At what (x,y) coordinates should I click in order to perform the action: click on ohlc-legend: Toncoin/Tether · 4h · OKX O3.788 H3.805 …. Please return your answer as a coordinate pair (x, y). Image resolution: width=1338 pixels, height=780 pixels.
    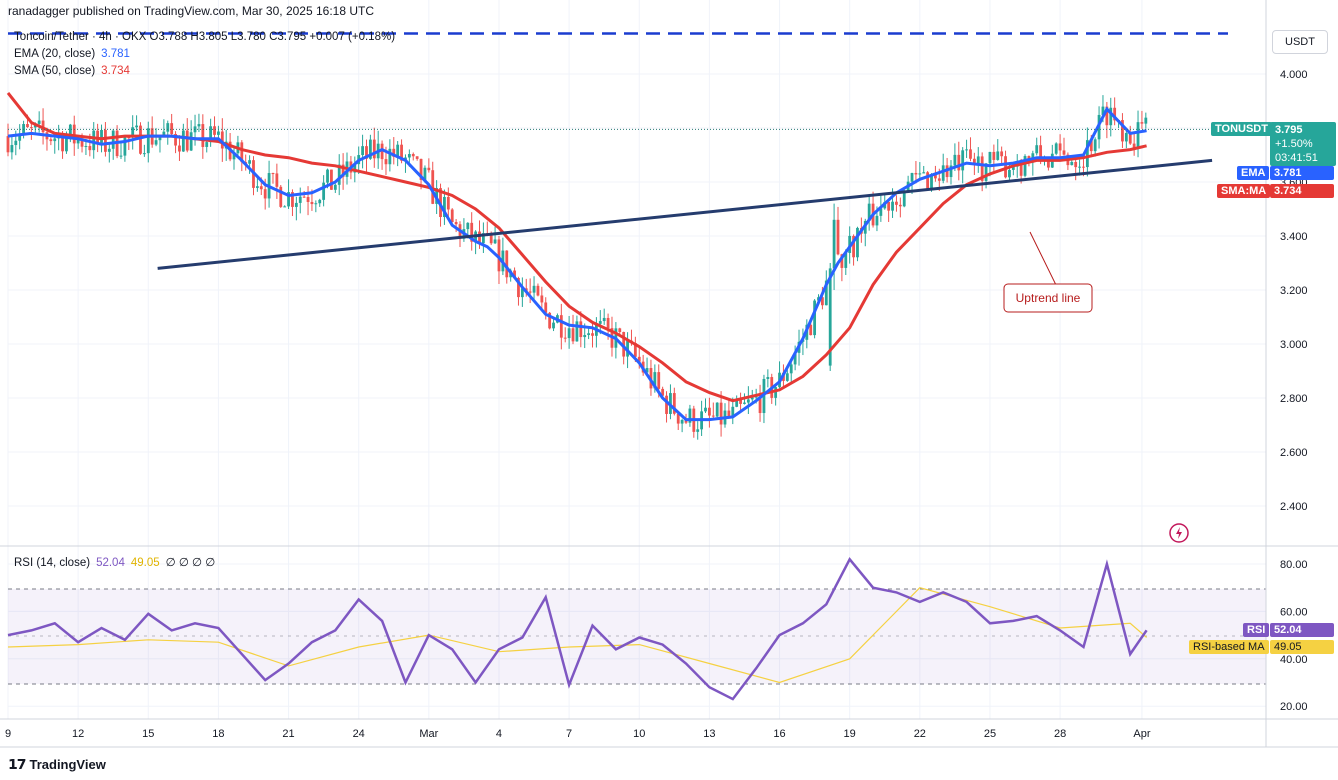
    Looking at the image, I should click on (204, 37).